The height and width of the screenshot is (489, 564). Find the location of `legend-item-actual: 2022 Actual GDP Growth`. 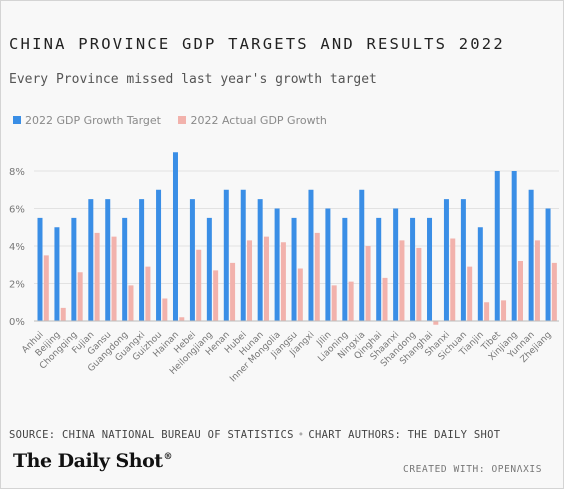

legend-item-actual: 2022 Actual GDP Growth is located at coordinates (252, 120).